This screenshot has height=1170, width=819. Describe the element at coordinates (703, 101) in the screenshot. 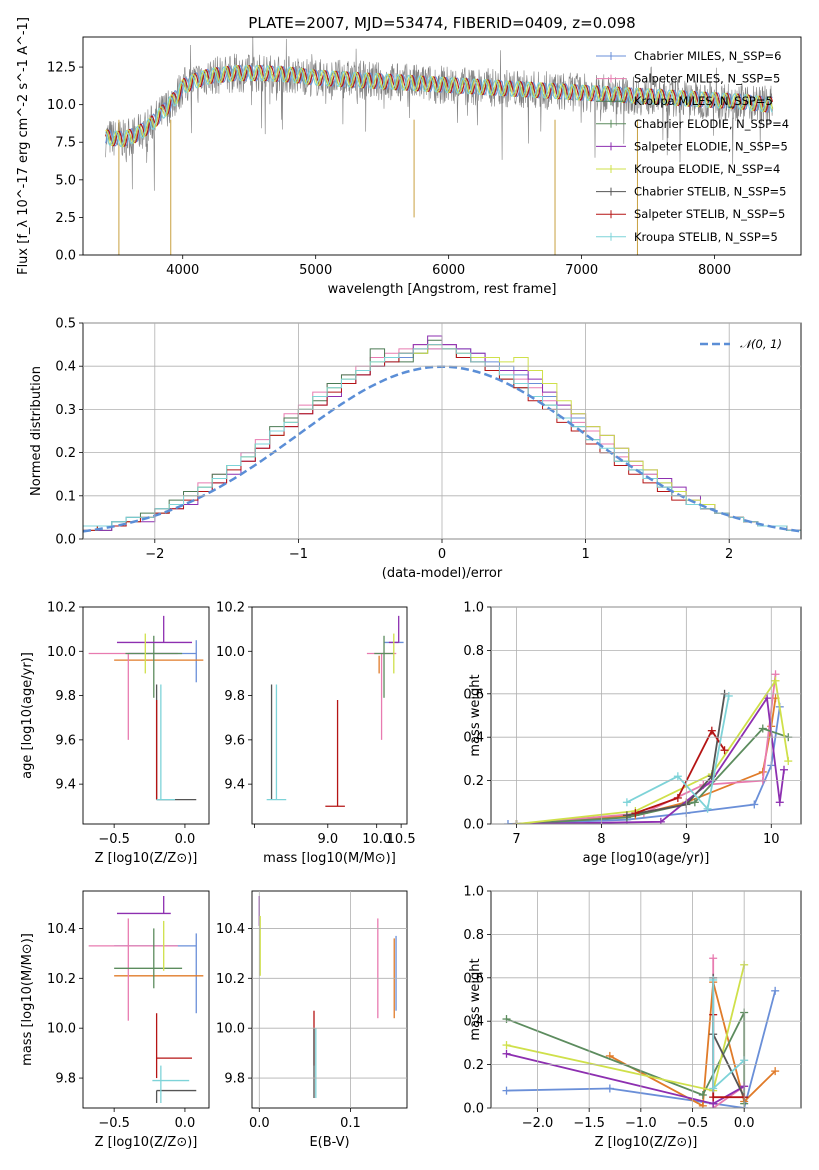

I see `legend-label: Kroupa MILES, N_SSP=5` at that location.